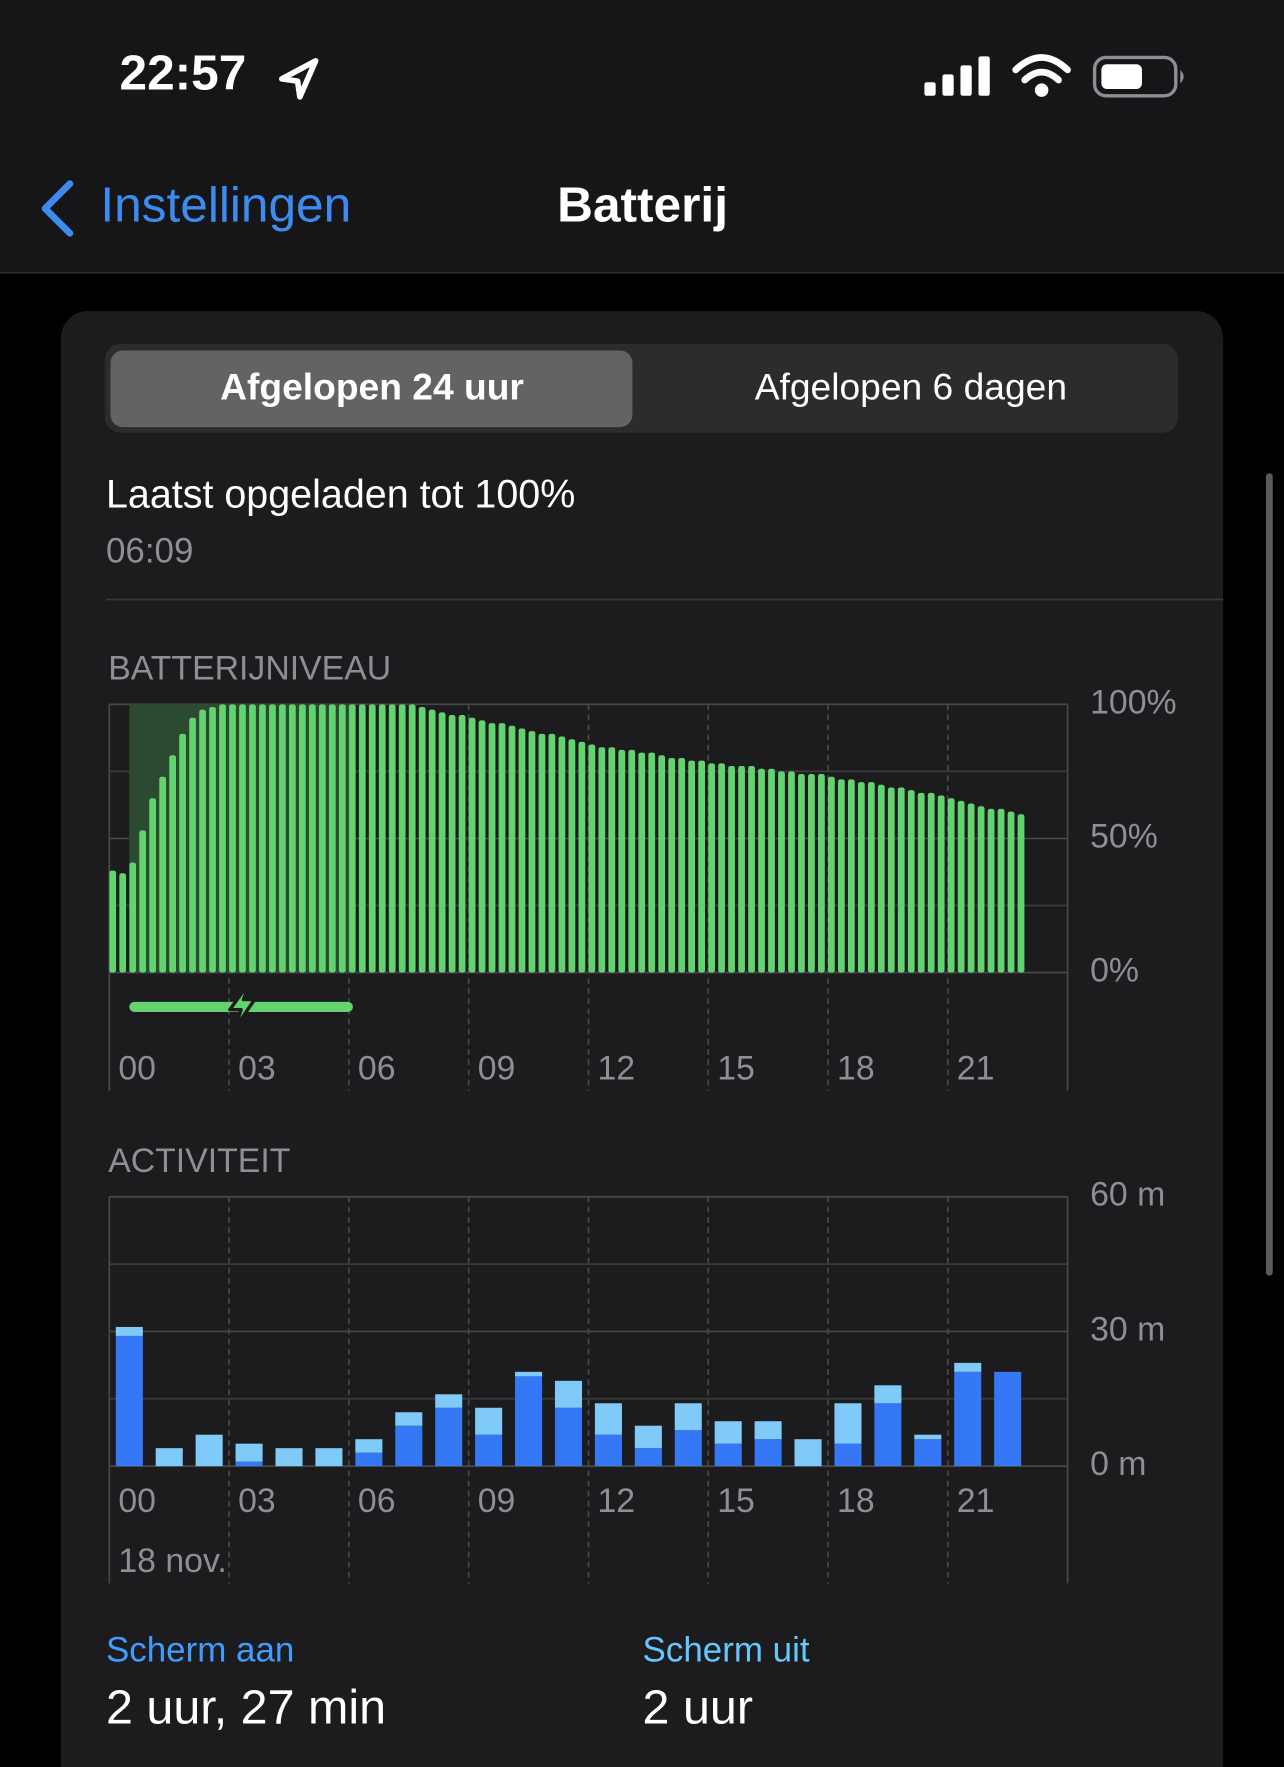  I want to click on y-tick-label: 60 m, so click(1127, 1195).